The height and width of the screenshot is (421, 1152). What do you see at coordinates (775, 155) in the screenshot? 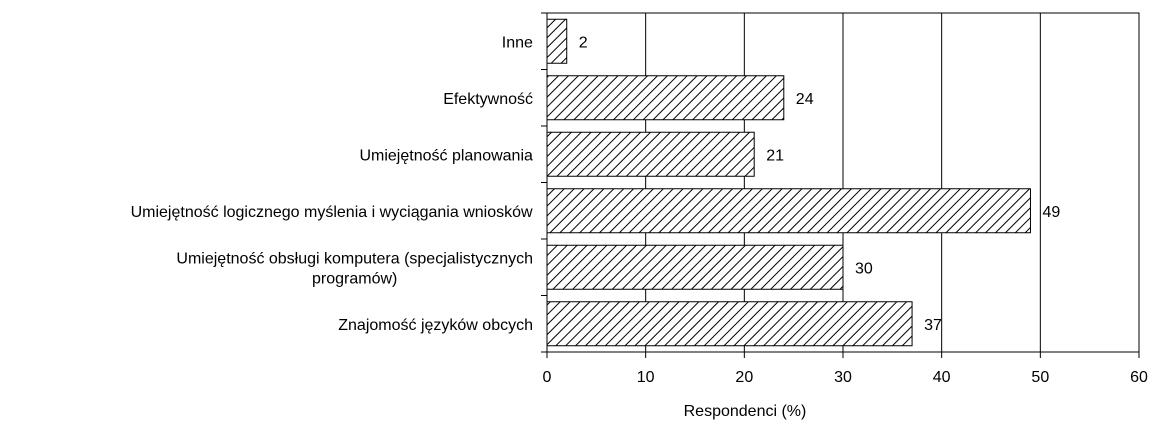
I see `data-label-umiejetnosc-planowania: 21` at bounding box center [775, 155].